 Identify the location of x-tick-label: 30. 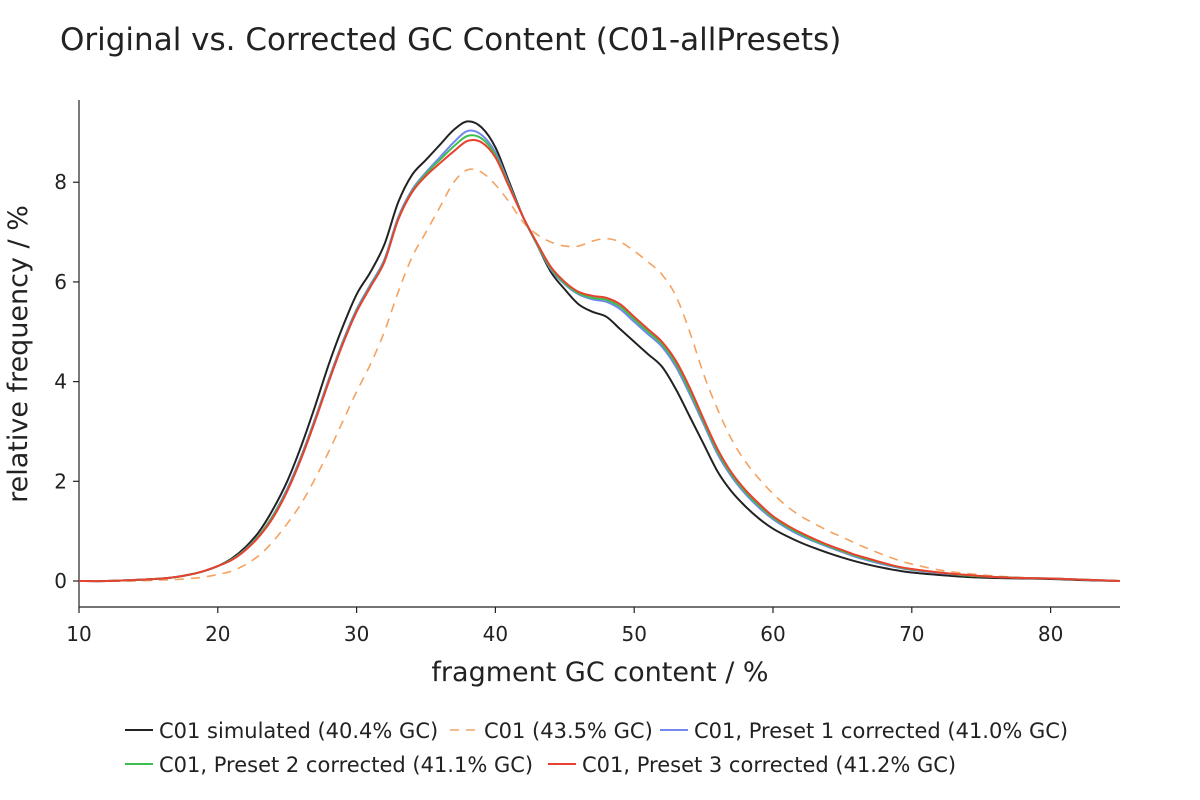
(356, 634).